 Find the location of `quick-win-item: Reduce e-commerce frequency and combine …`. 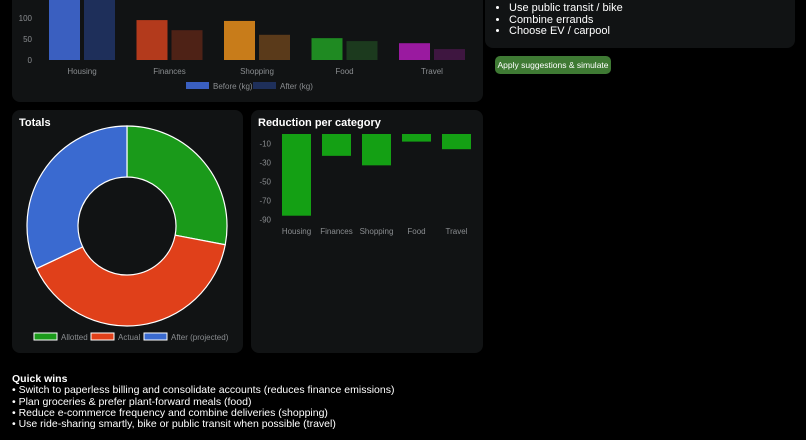

quick-win-item: Reduce e-commerce frequency and combine … is located at coordinates (203, 413).